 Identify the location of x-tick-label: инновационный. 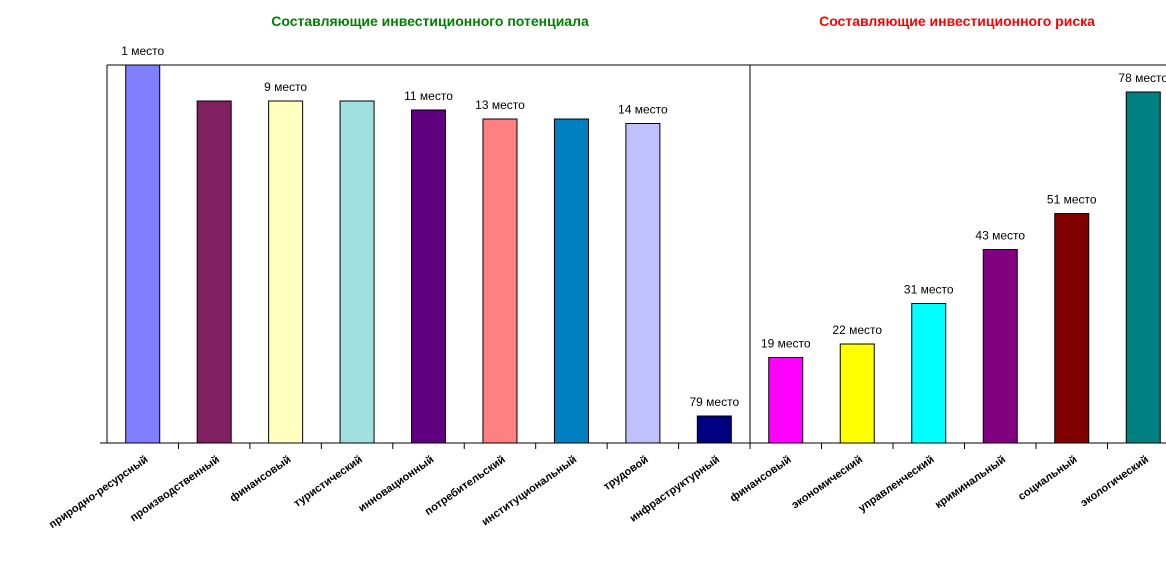
(396, 484).